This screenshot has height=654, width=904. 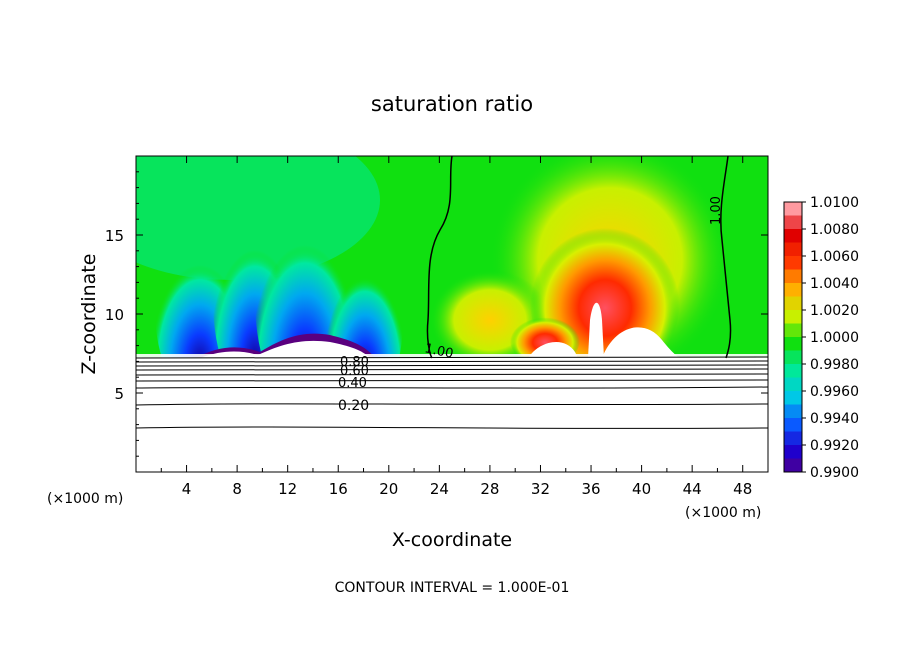 I want to click on contour-interval-note: CONTOUR INTERVAL = 1.000E-01, so click(x=452, y=588).